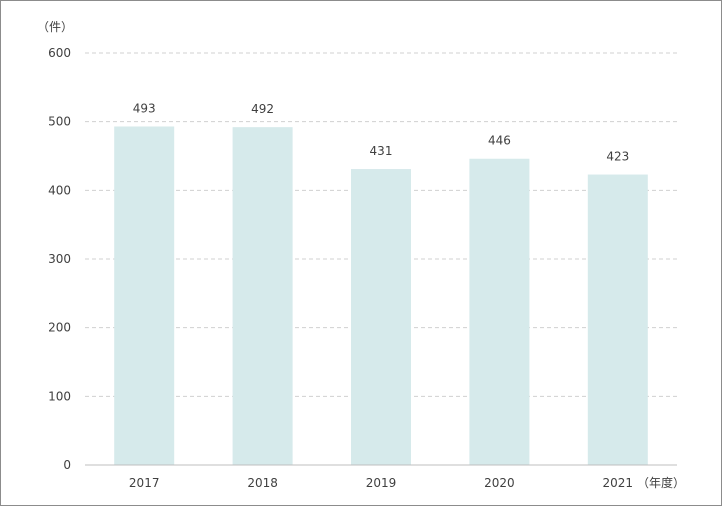 The image size is (722, 506). Describe the element at coordinates (262, 296) in the screenshot. I see `bar-2018` at that location.